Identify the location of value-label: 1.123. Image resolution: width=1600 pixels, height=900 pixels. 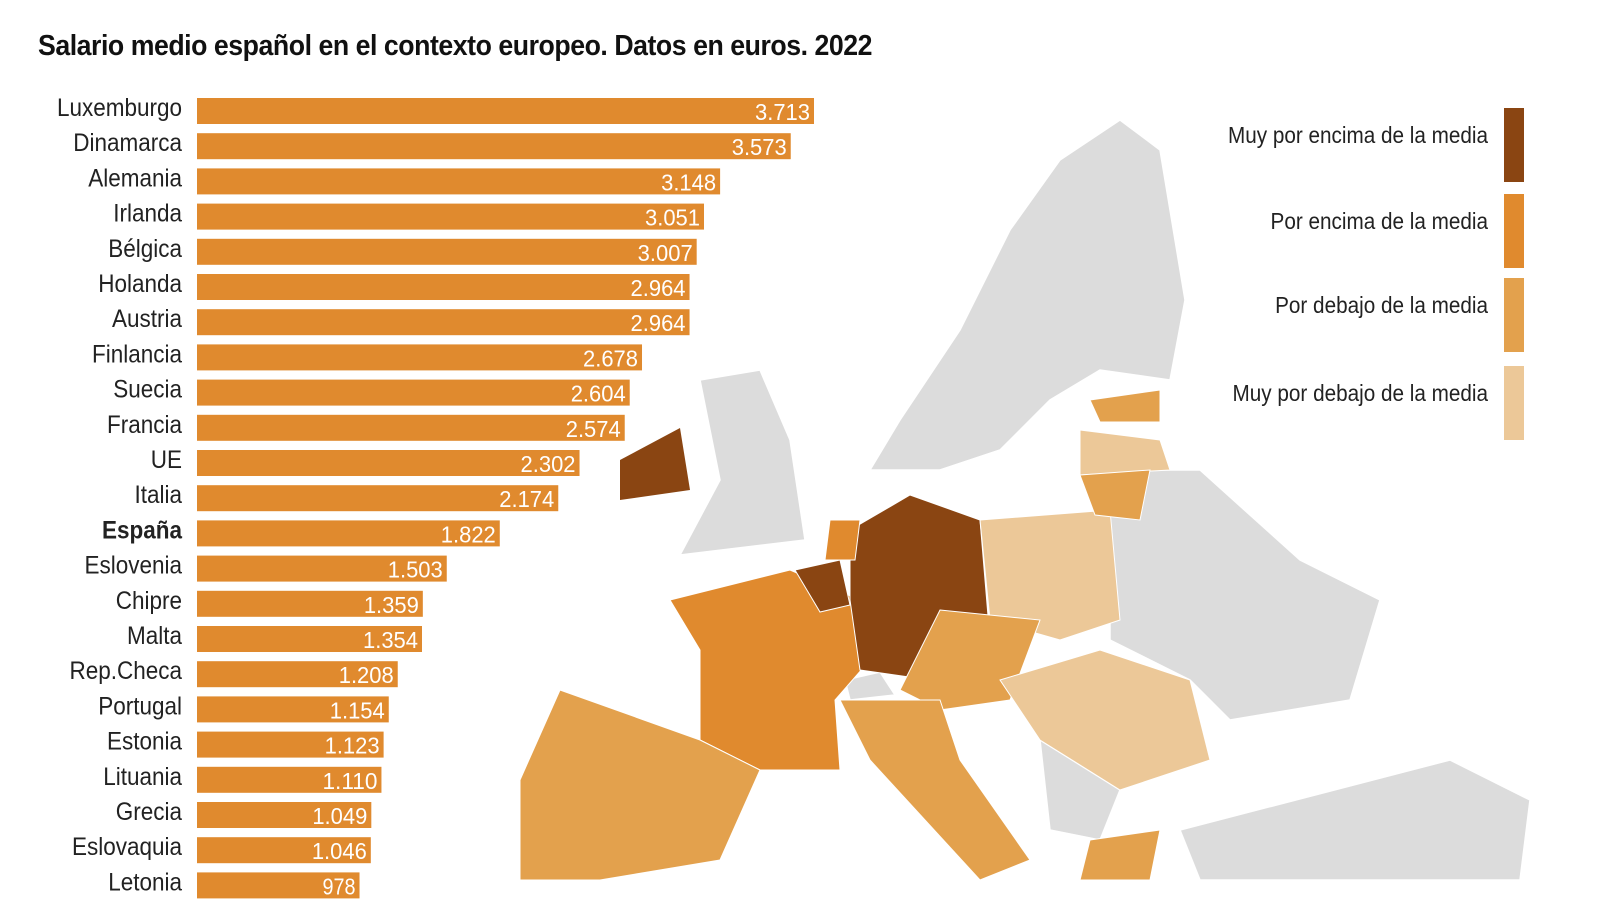
(352, 746).